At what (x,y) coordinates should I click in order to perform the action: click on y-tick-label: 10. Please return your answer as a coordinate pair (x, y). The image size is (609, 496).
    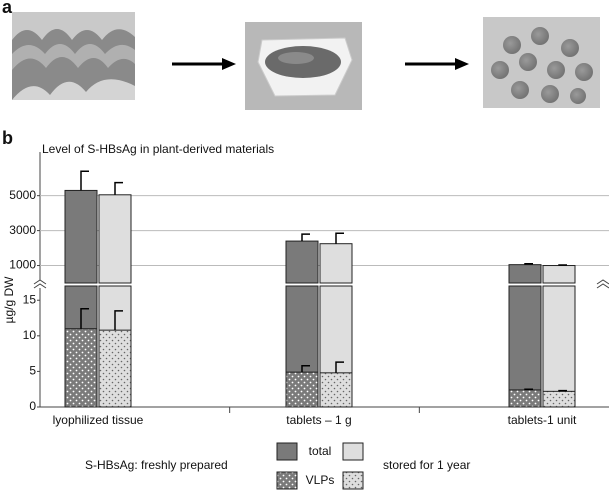
    Looking at the image, I should click on (30, 335).